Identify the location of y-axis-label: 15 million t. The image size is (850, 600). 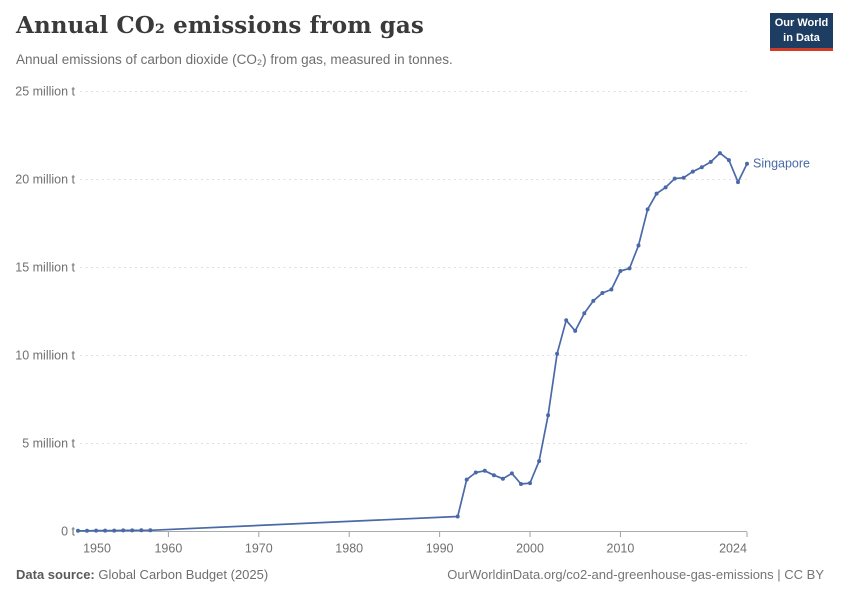
(45, 268).